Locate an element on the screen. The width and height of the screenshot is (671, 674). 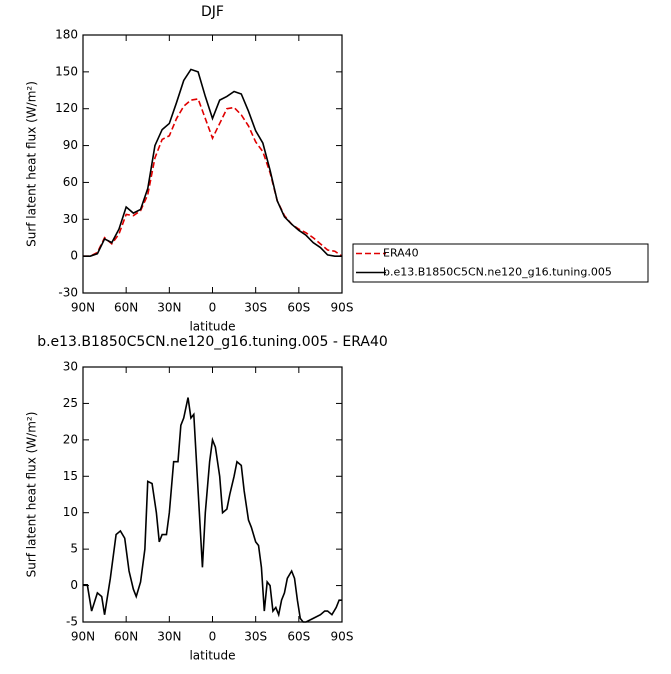
y-tick-label: 15 is located at coordinates (70, 476).